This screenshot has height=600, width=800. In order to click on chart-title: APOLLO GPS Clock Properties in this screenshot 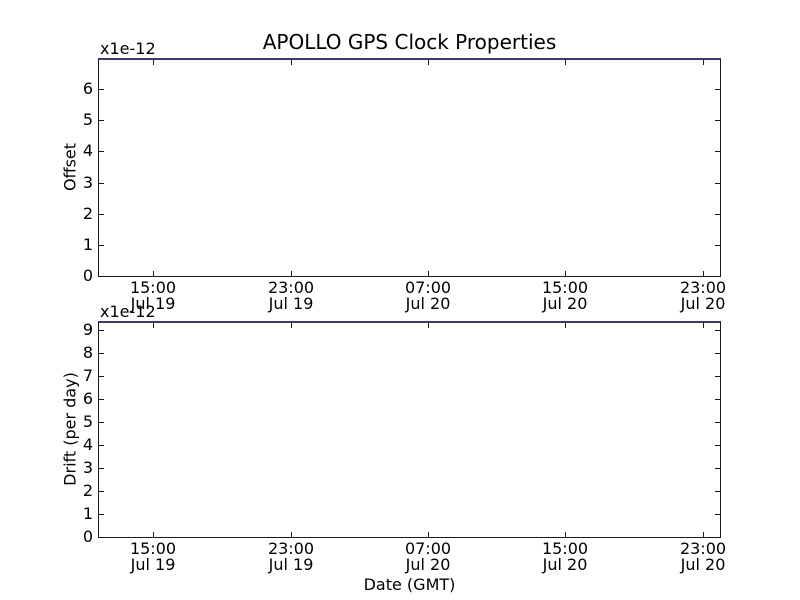, I will do `click(409, 42)`.